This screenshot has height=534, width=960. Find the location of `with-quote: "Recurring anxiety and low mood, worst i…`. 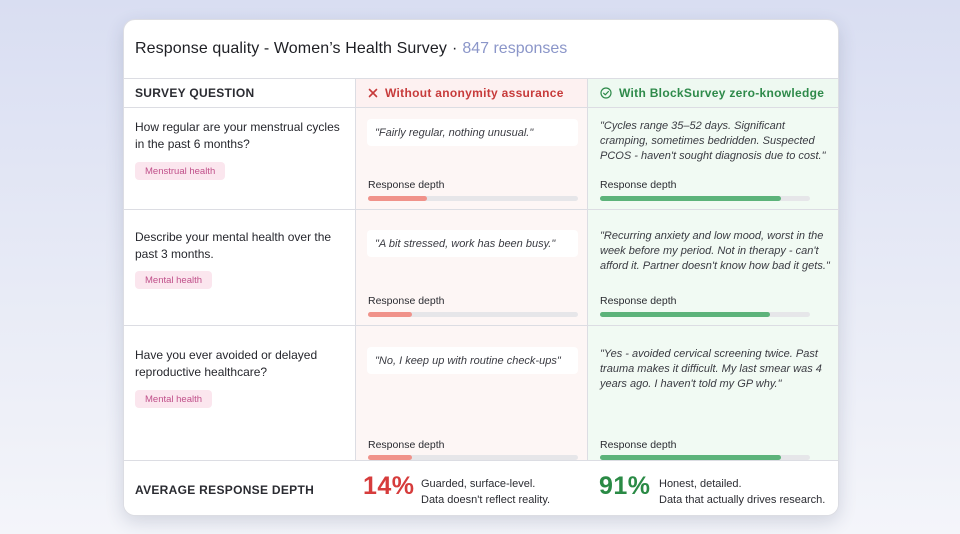

with-quote: "Recurring anxiety and low mood, worst i… is located at coordinates (718, 251).